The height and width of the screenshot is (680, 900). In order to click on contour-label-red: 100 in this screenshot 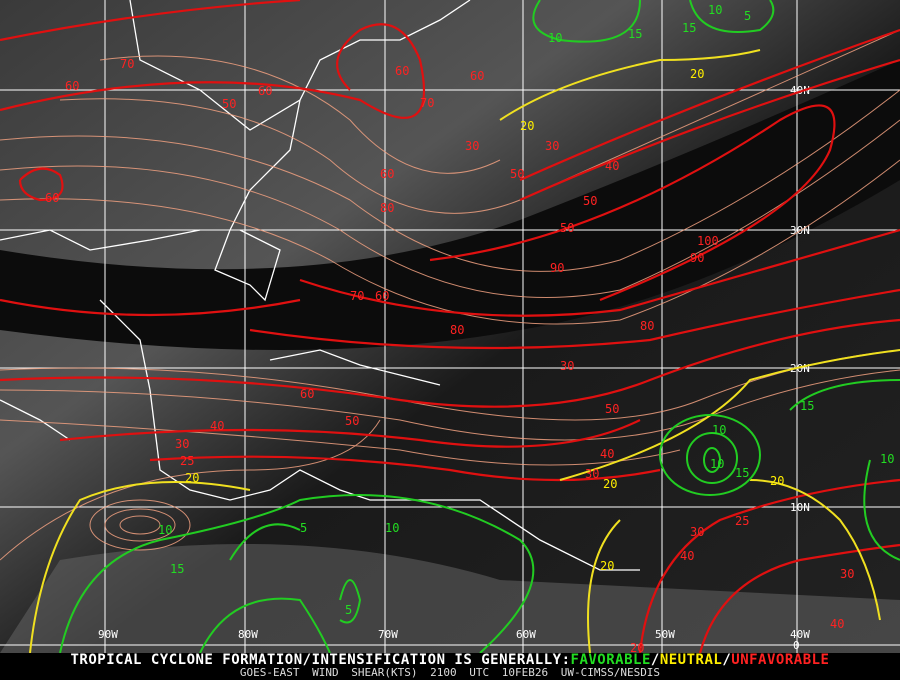, I will do `click(708, 241)`.